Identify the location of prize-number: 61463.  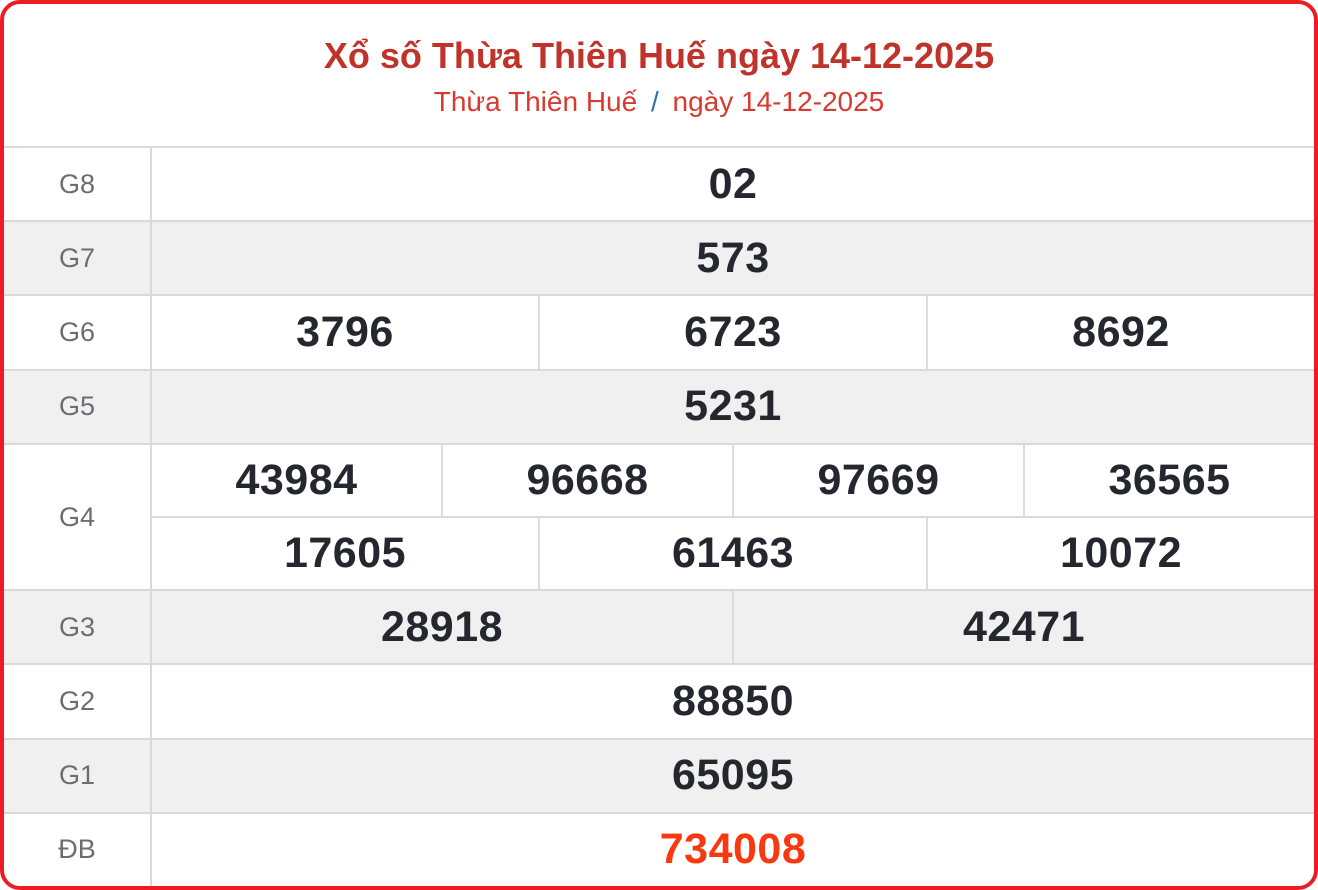
(732, 554).